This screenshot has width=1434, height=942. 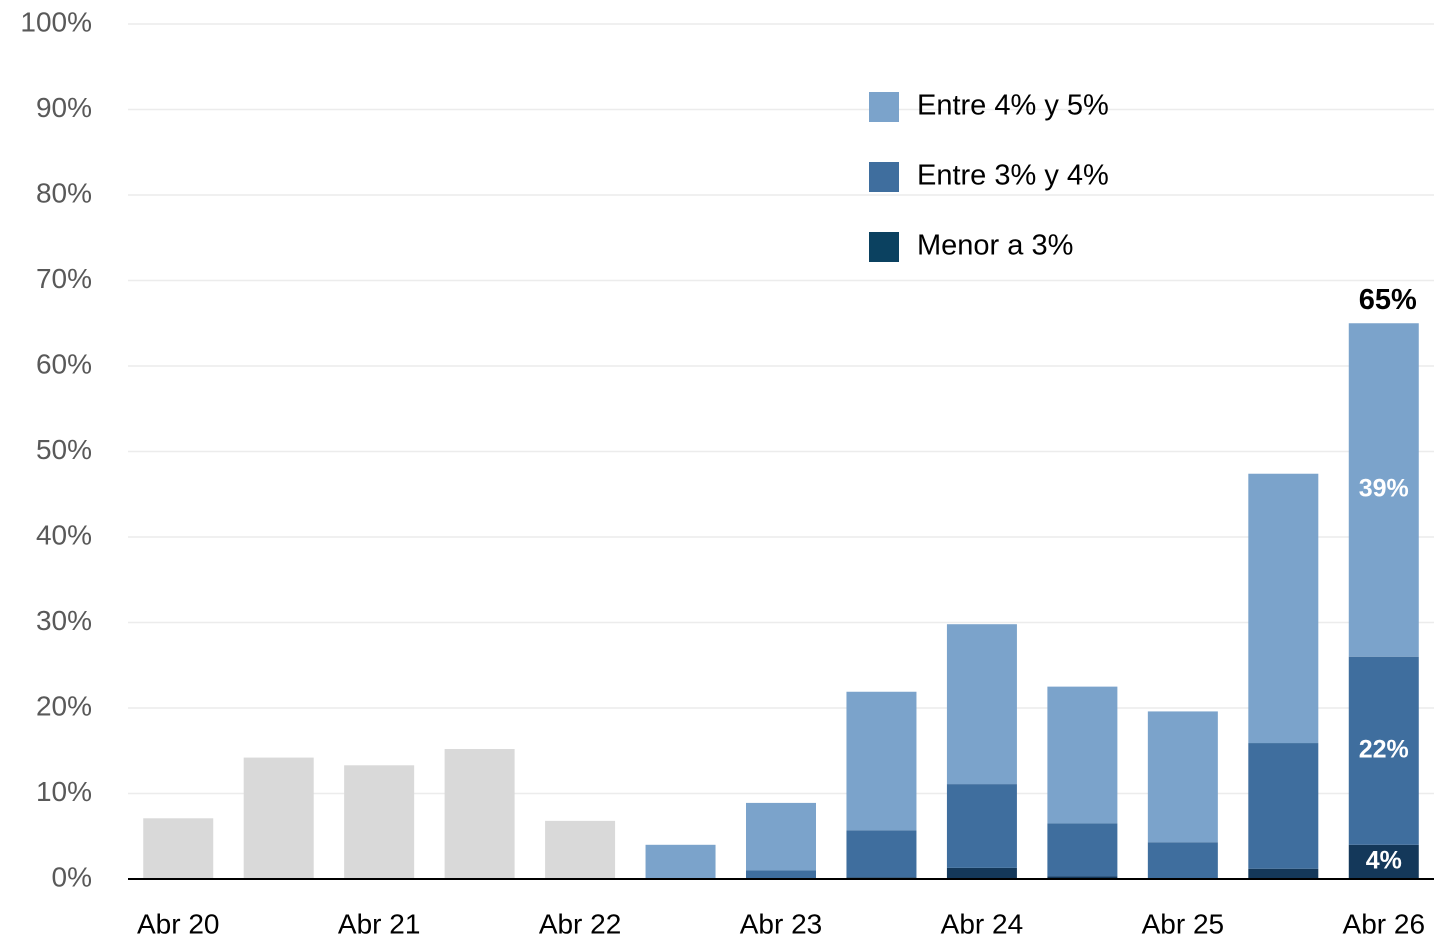 I want to click on x-tick-label: Abr 20, so click(x=178, y=923).